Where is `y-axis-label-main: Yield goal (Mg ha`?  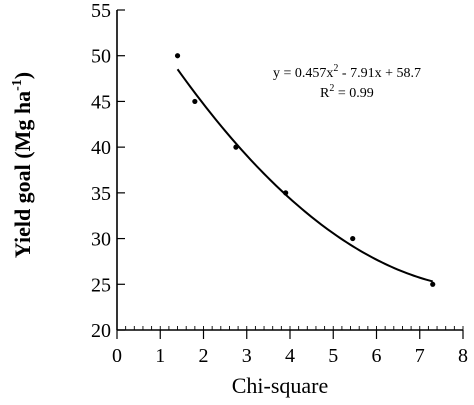 y-axis-label-main: Yield goal (Mg ha is located at coordinates (22, 174).